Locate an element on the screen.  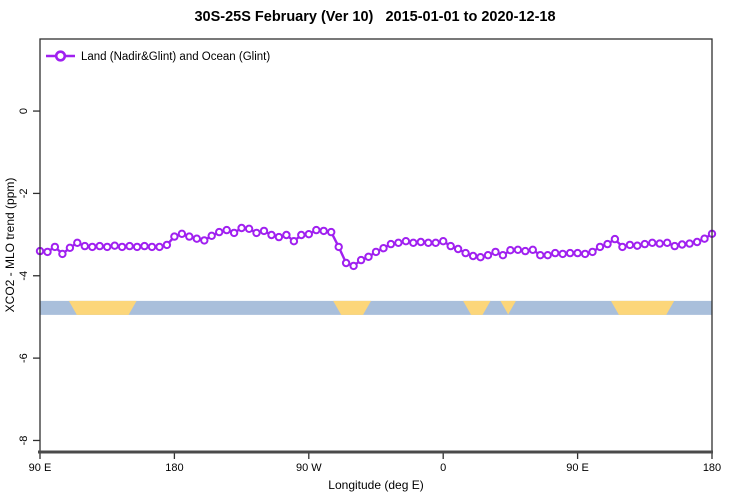
data-series is located at coordinates (376, 247).